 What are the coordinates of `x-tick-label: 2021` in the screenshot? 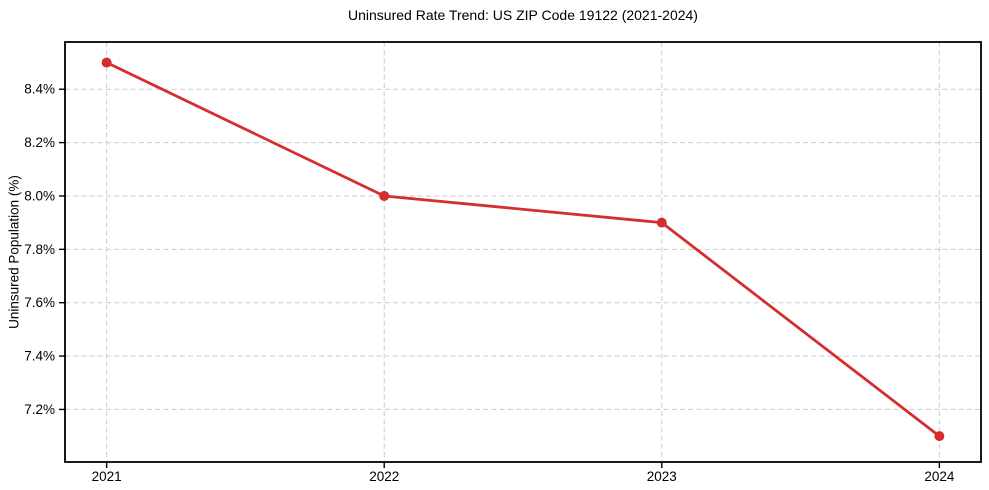 It's located at (107, 476).